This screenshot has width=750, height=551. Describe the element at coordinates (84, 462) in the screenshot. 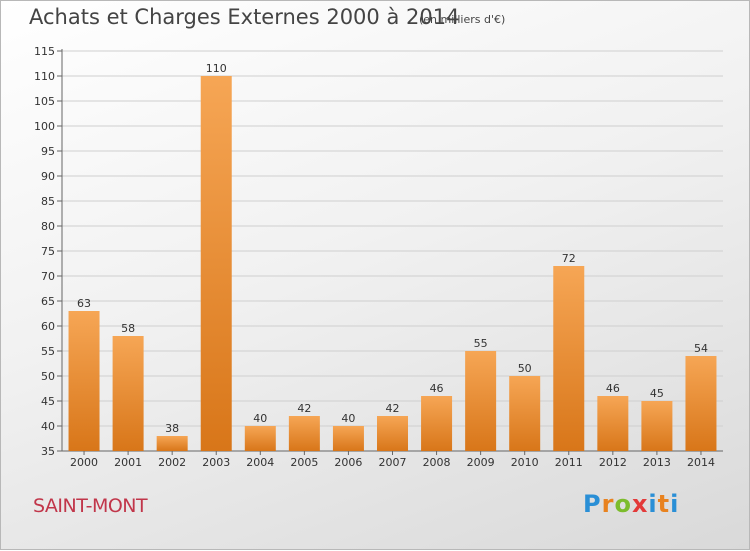

I see `x-tick-label: 2000` at that location.